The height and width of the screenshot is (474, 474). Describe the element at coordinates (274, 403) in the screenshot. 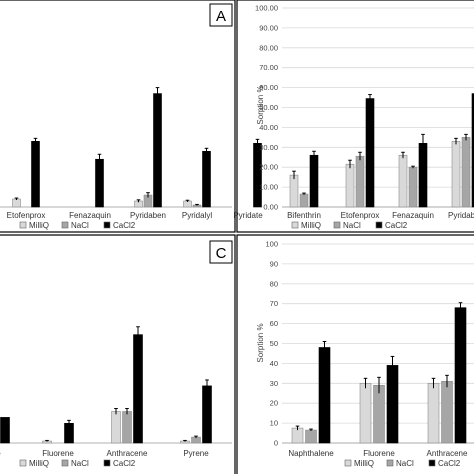

I see `y-tick-label: 20` at that location.